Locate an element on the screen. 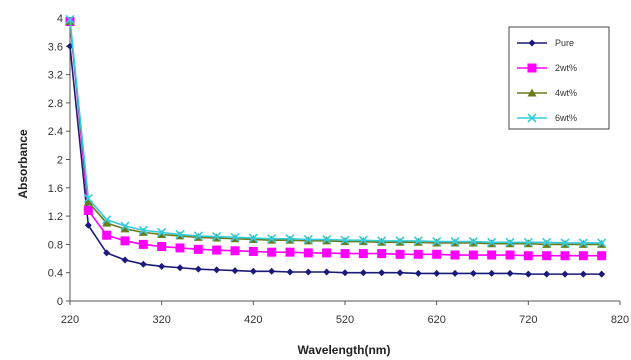 The height and width of the screenshot is (360, 631). x-tick-label: 620 is located at coordinates (436, 320).